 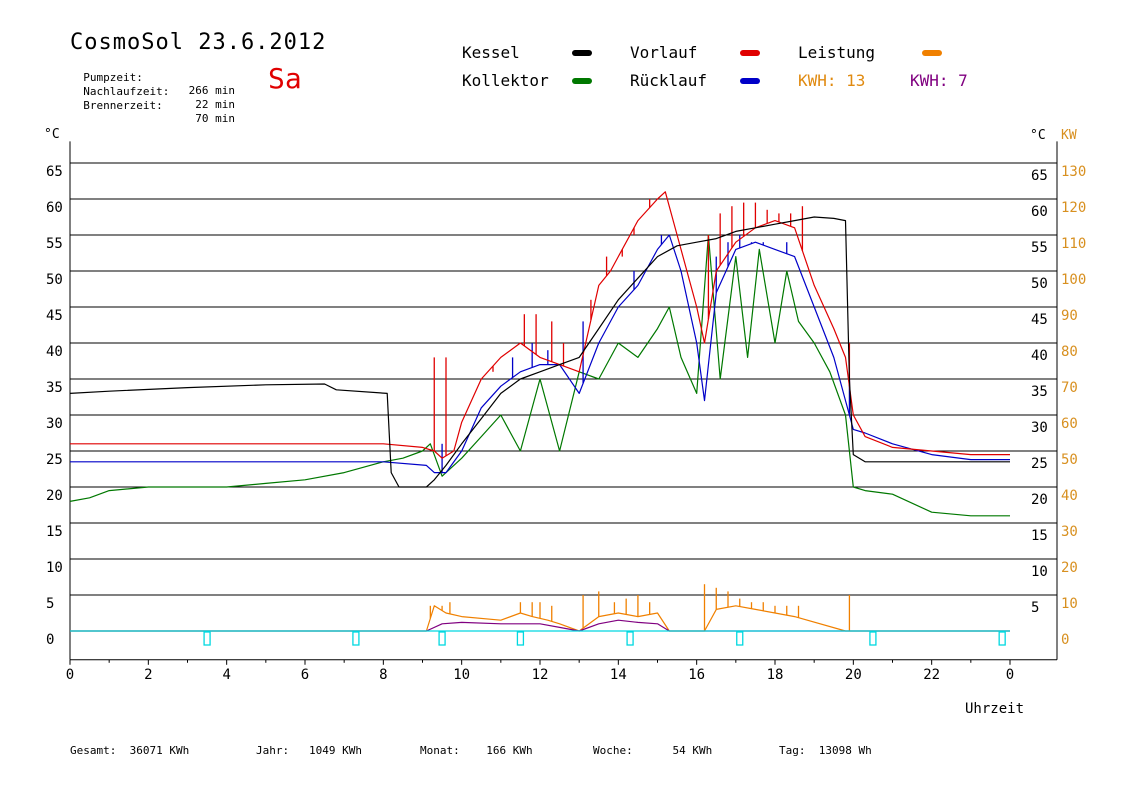 I want to click on y-tick-right-kw: 10, so click(x=1069, y=604).